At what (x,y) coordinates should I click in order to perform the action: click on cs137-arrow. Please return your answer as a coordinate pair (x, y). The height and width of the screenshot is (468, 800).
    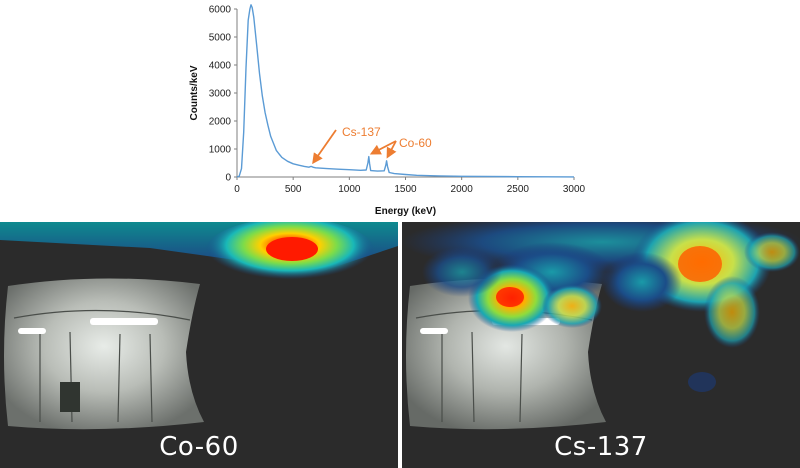
    Looking at the image, I should click on (324, 147).